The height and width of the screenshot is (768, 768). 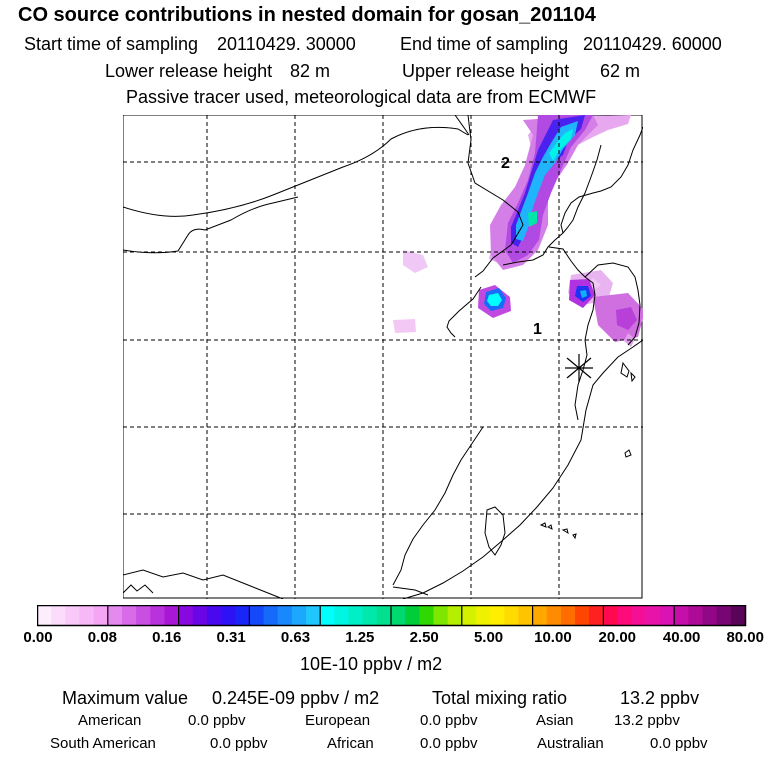 What do you see at coordinates (679, 743) in the screenshot?
I see `region-value-australian: 0.0 ppbv` at bounding box center [679, 743].